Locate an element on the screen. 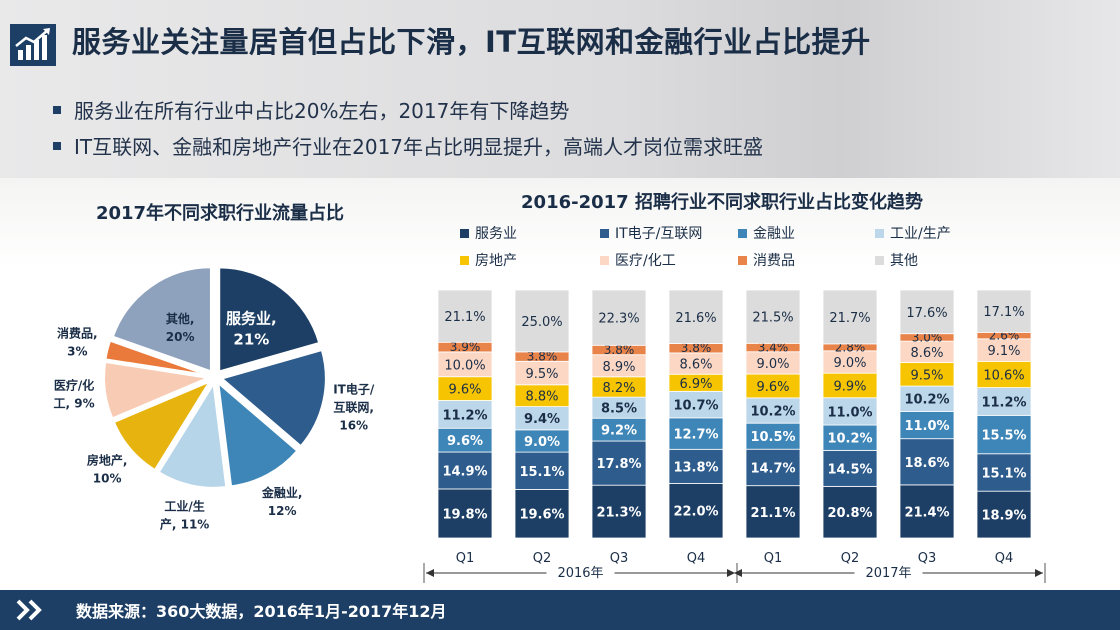  bar-data-label: 19.8% is located at coordinates (464, 514).